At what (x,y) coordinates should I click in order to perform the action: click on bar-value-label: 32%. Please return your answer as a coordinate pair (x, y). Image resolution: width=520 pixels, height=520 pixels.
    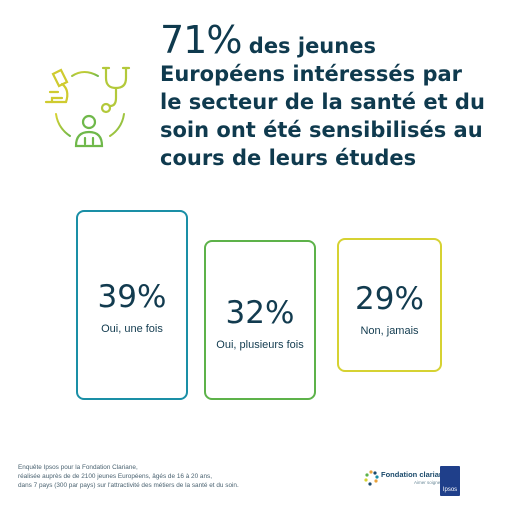
    Looking at the image, I should click on (260, 313).